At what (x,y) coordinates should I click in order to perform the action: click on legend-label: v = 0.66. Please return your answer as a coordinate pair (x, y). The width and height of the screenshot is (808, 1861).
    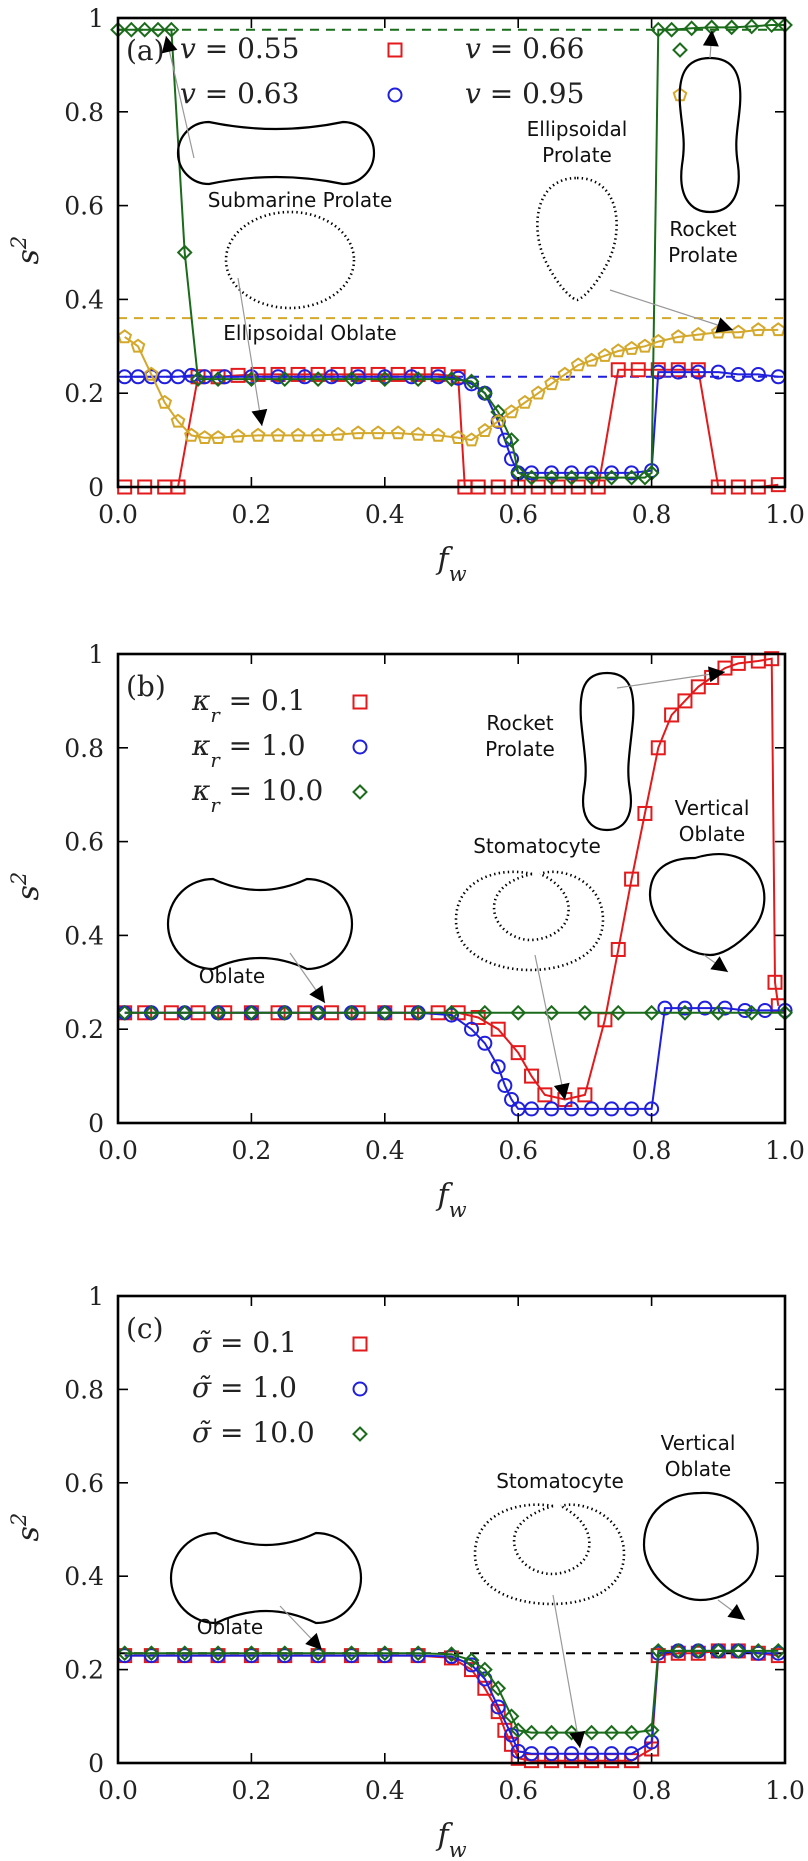
    Looking at the image, I should click on (524, 48).